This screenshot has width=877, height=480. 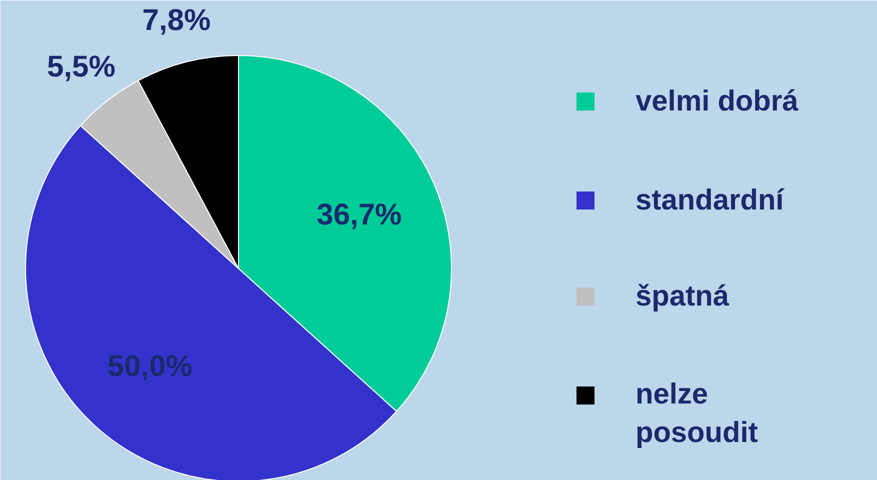 What do you see at coordinates (149, 366) in the screenshot?
I see `data-label: 50,0%` at bounding box center [149, 366].